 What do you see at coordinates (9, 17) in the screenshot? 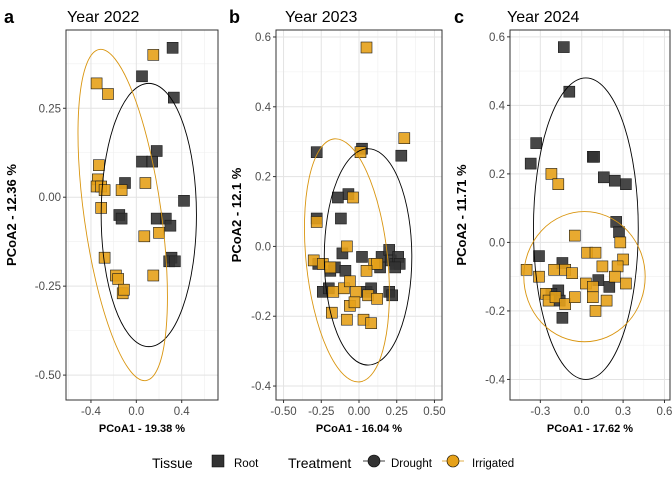
I see `panel-letter: a` at bounding box center [9, 17].